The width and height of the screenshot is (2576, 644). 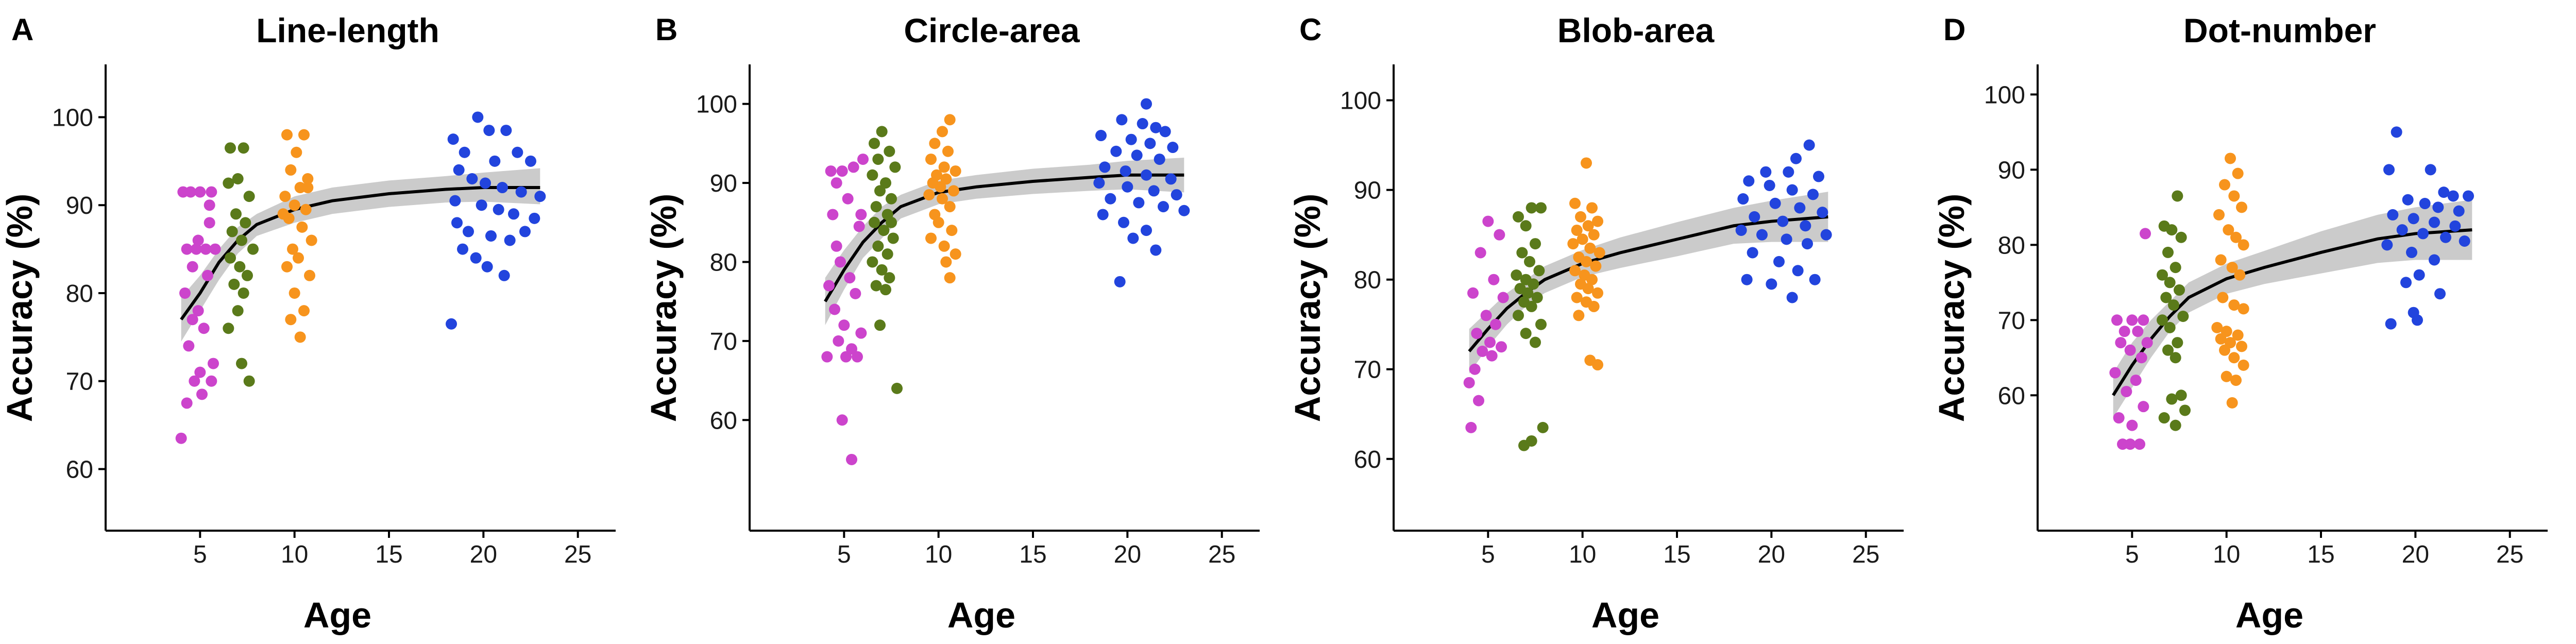 I want to click on y-tick-label: 60, so click(x=79, y=469).